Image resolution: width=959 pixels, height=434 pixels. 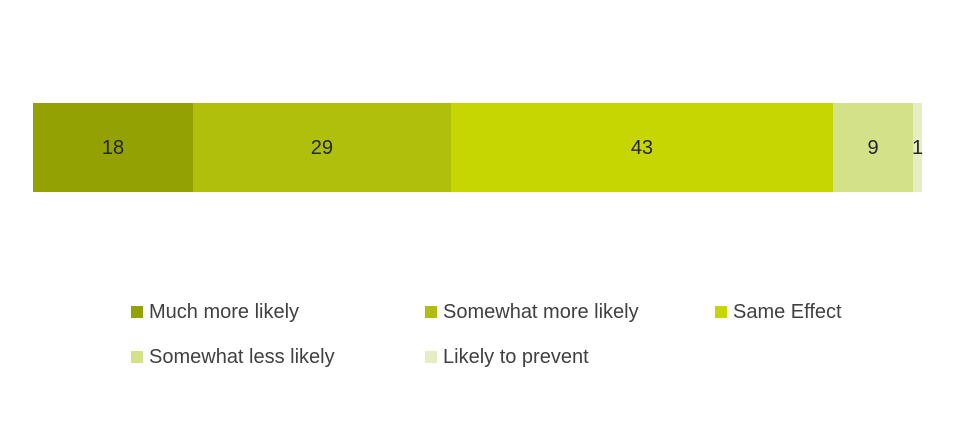 I want to click on bar-segment-value: 9, so click(x=873, y=147).